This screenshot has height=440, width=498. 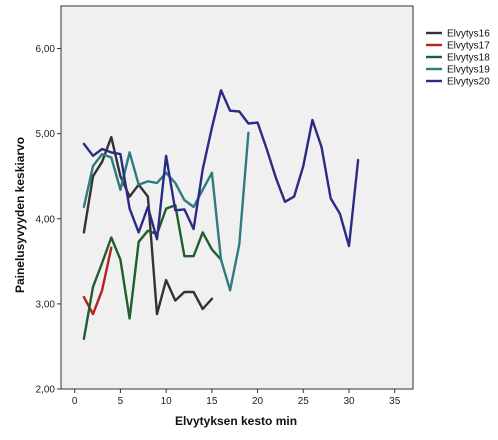 I want to click on x-tick-label: 20, so click(x=258, y=401).